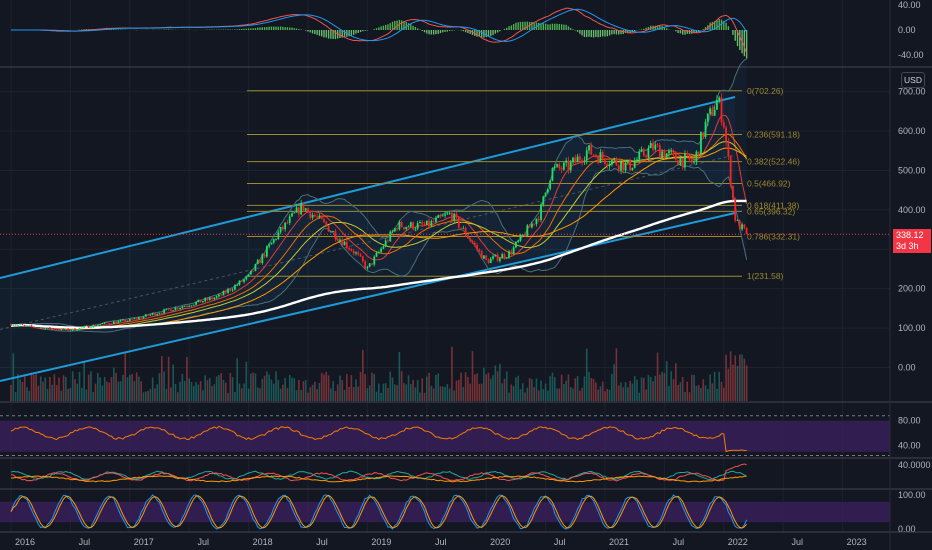 The image size is (932, 550). Describe the element at coordinates (912, 131) in the screenshot. I see `price-tick-label: 600.00` at that location.